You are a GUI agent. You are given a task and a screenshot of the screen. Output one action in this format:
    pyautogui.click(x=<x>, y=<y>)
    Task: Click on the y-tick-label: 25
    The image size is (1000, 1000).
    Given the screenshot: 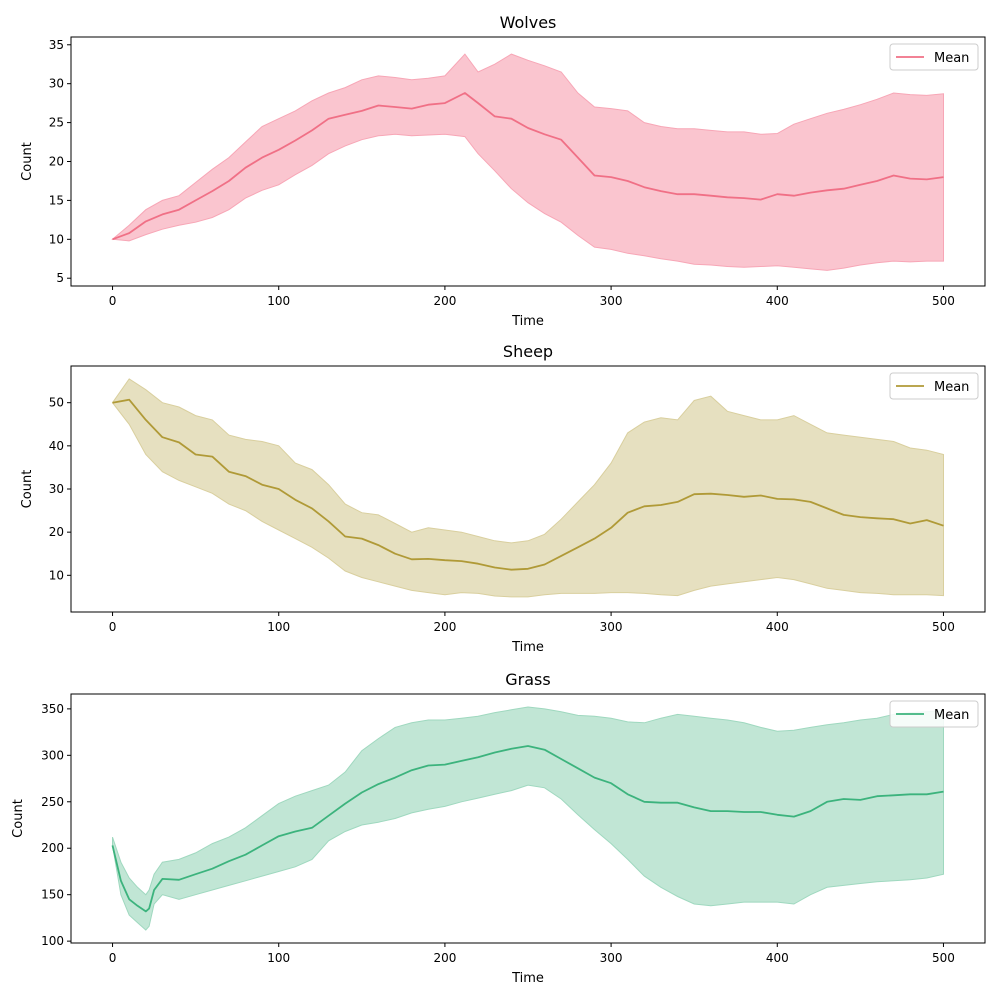 What is the action you would take?
    pyautogui.click(x=56, y=123)
    